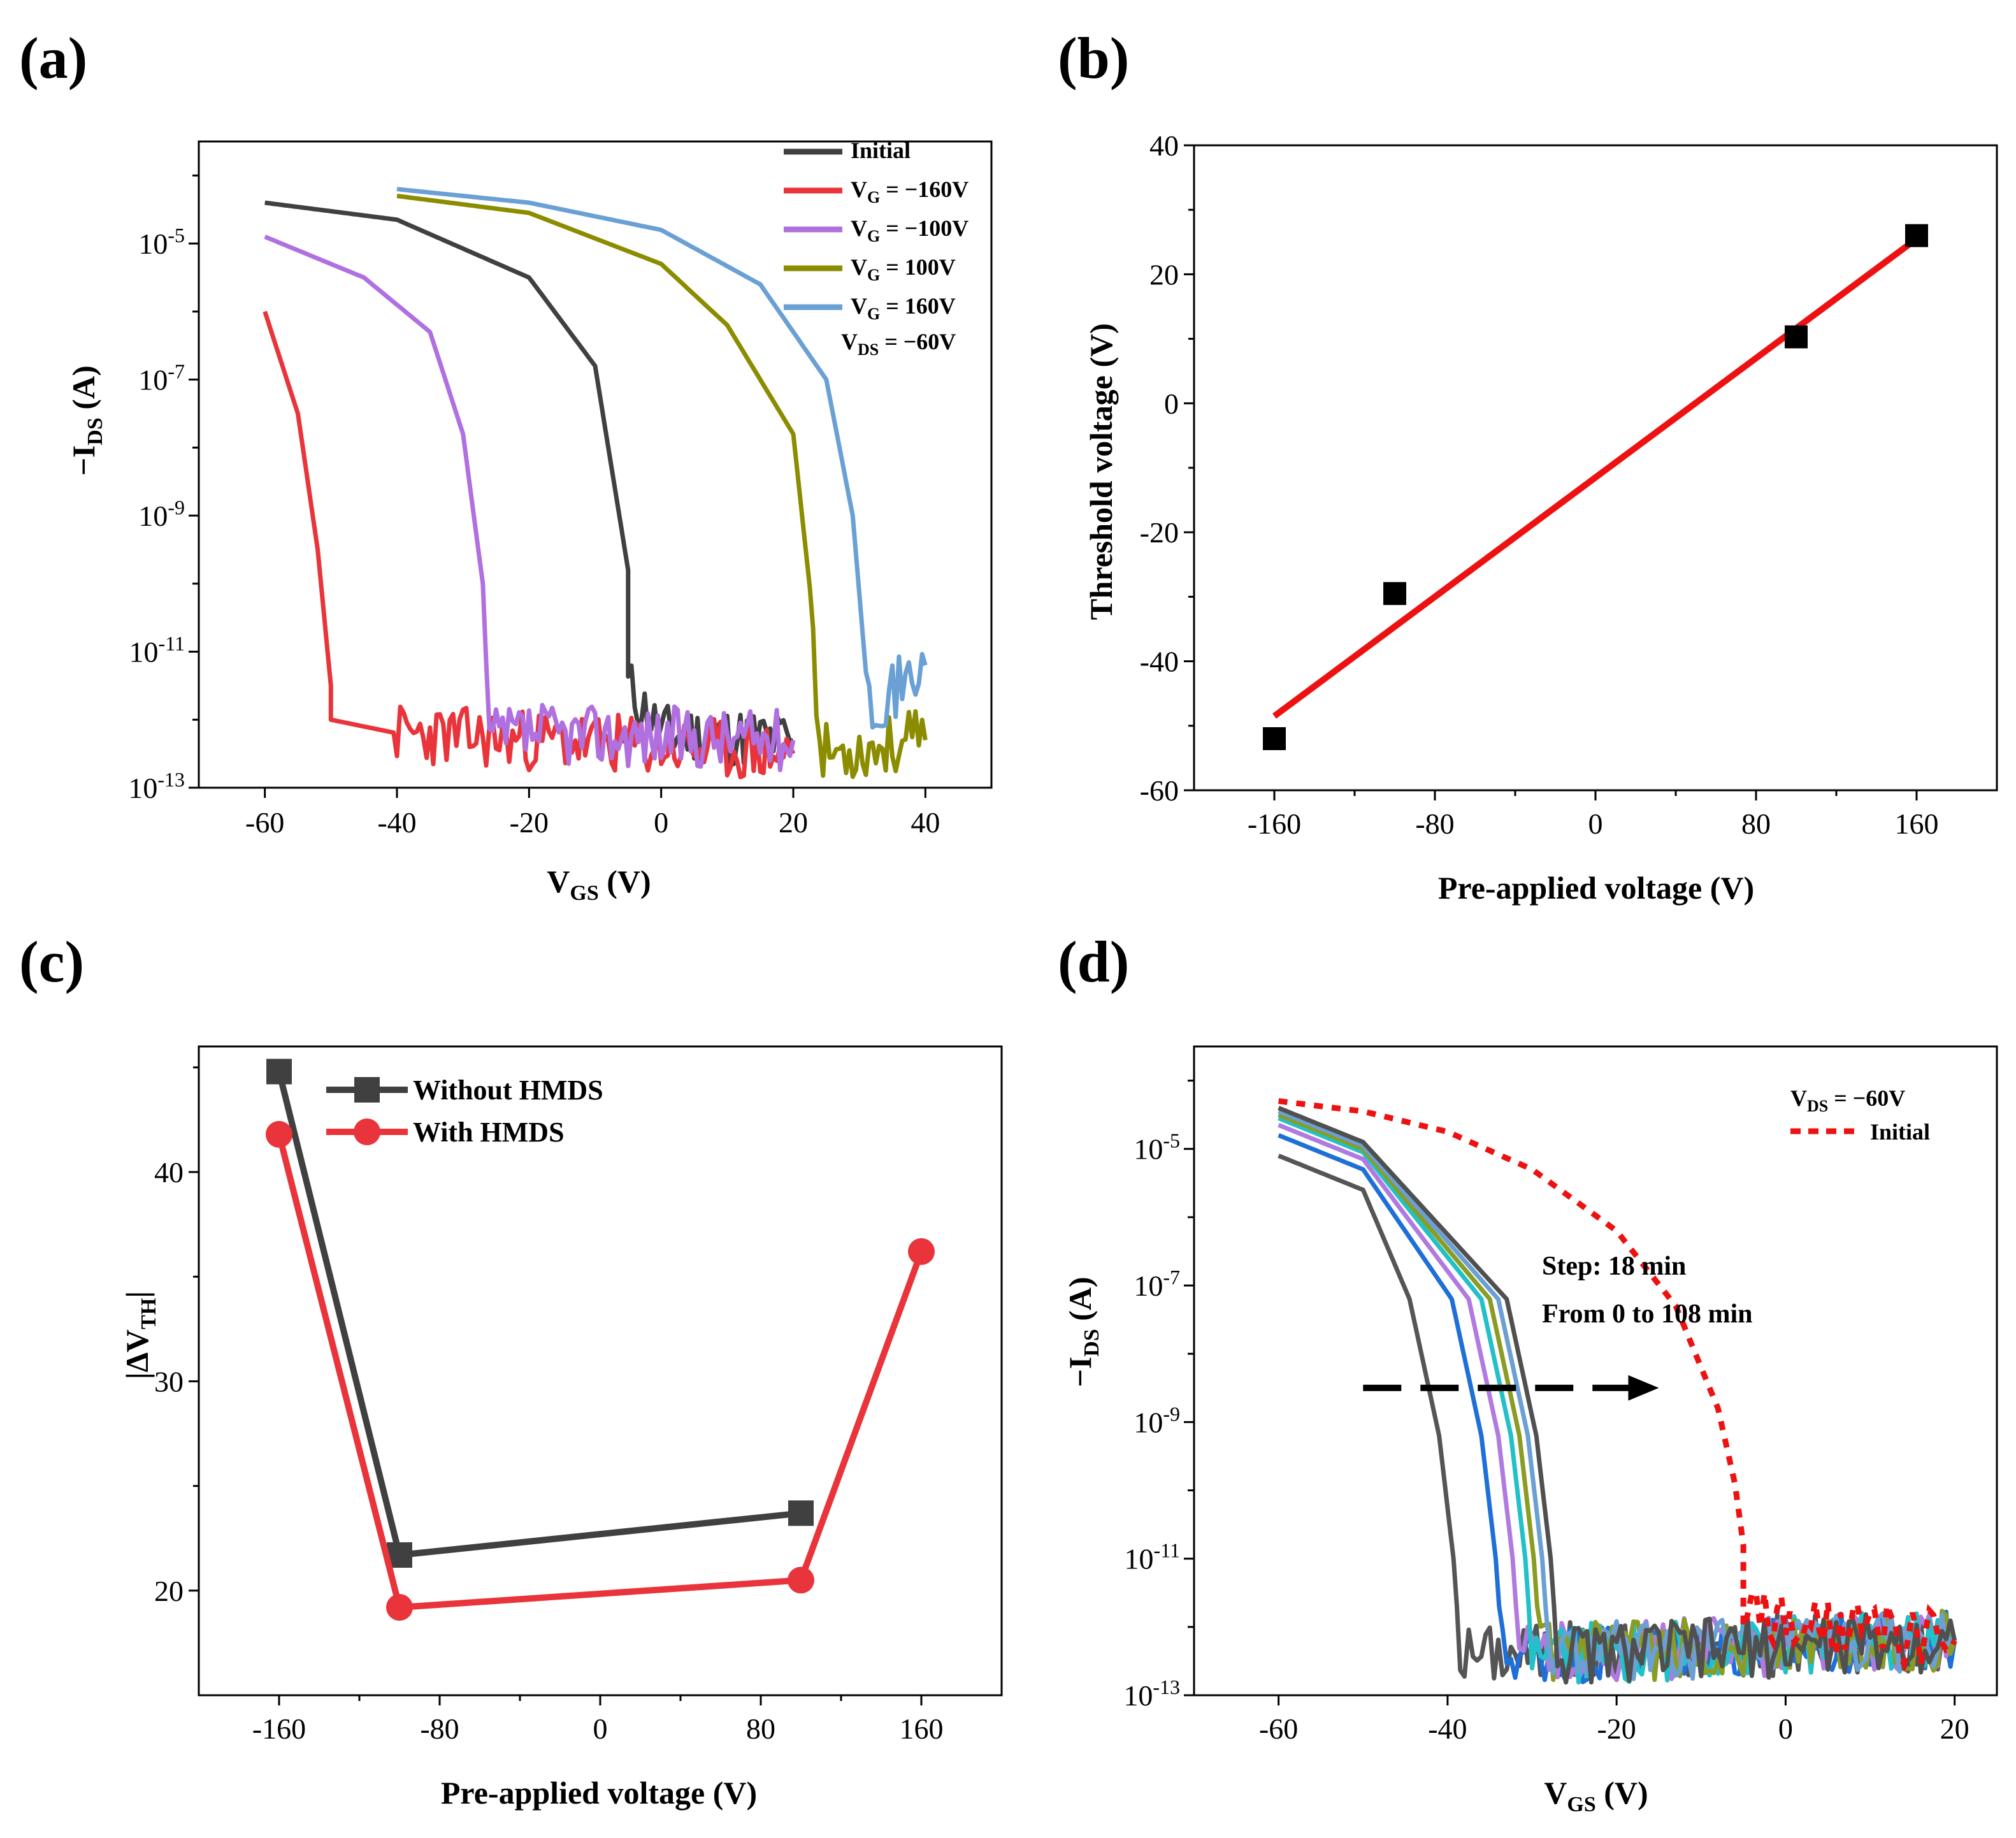 The width and height of the screenshot is (2016, 1838). Describe the element at coordinates (599, 884) in the screenshot. I see `panel-a-x-axis-label: VGS (V)` at that location.